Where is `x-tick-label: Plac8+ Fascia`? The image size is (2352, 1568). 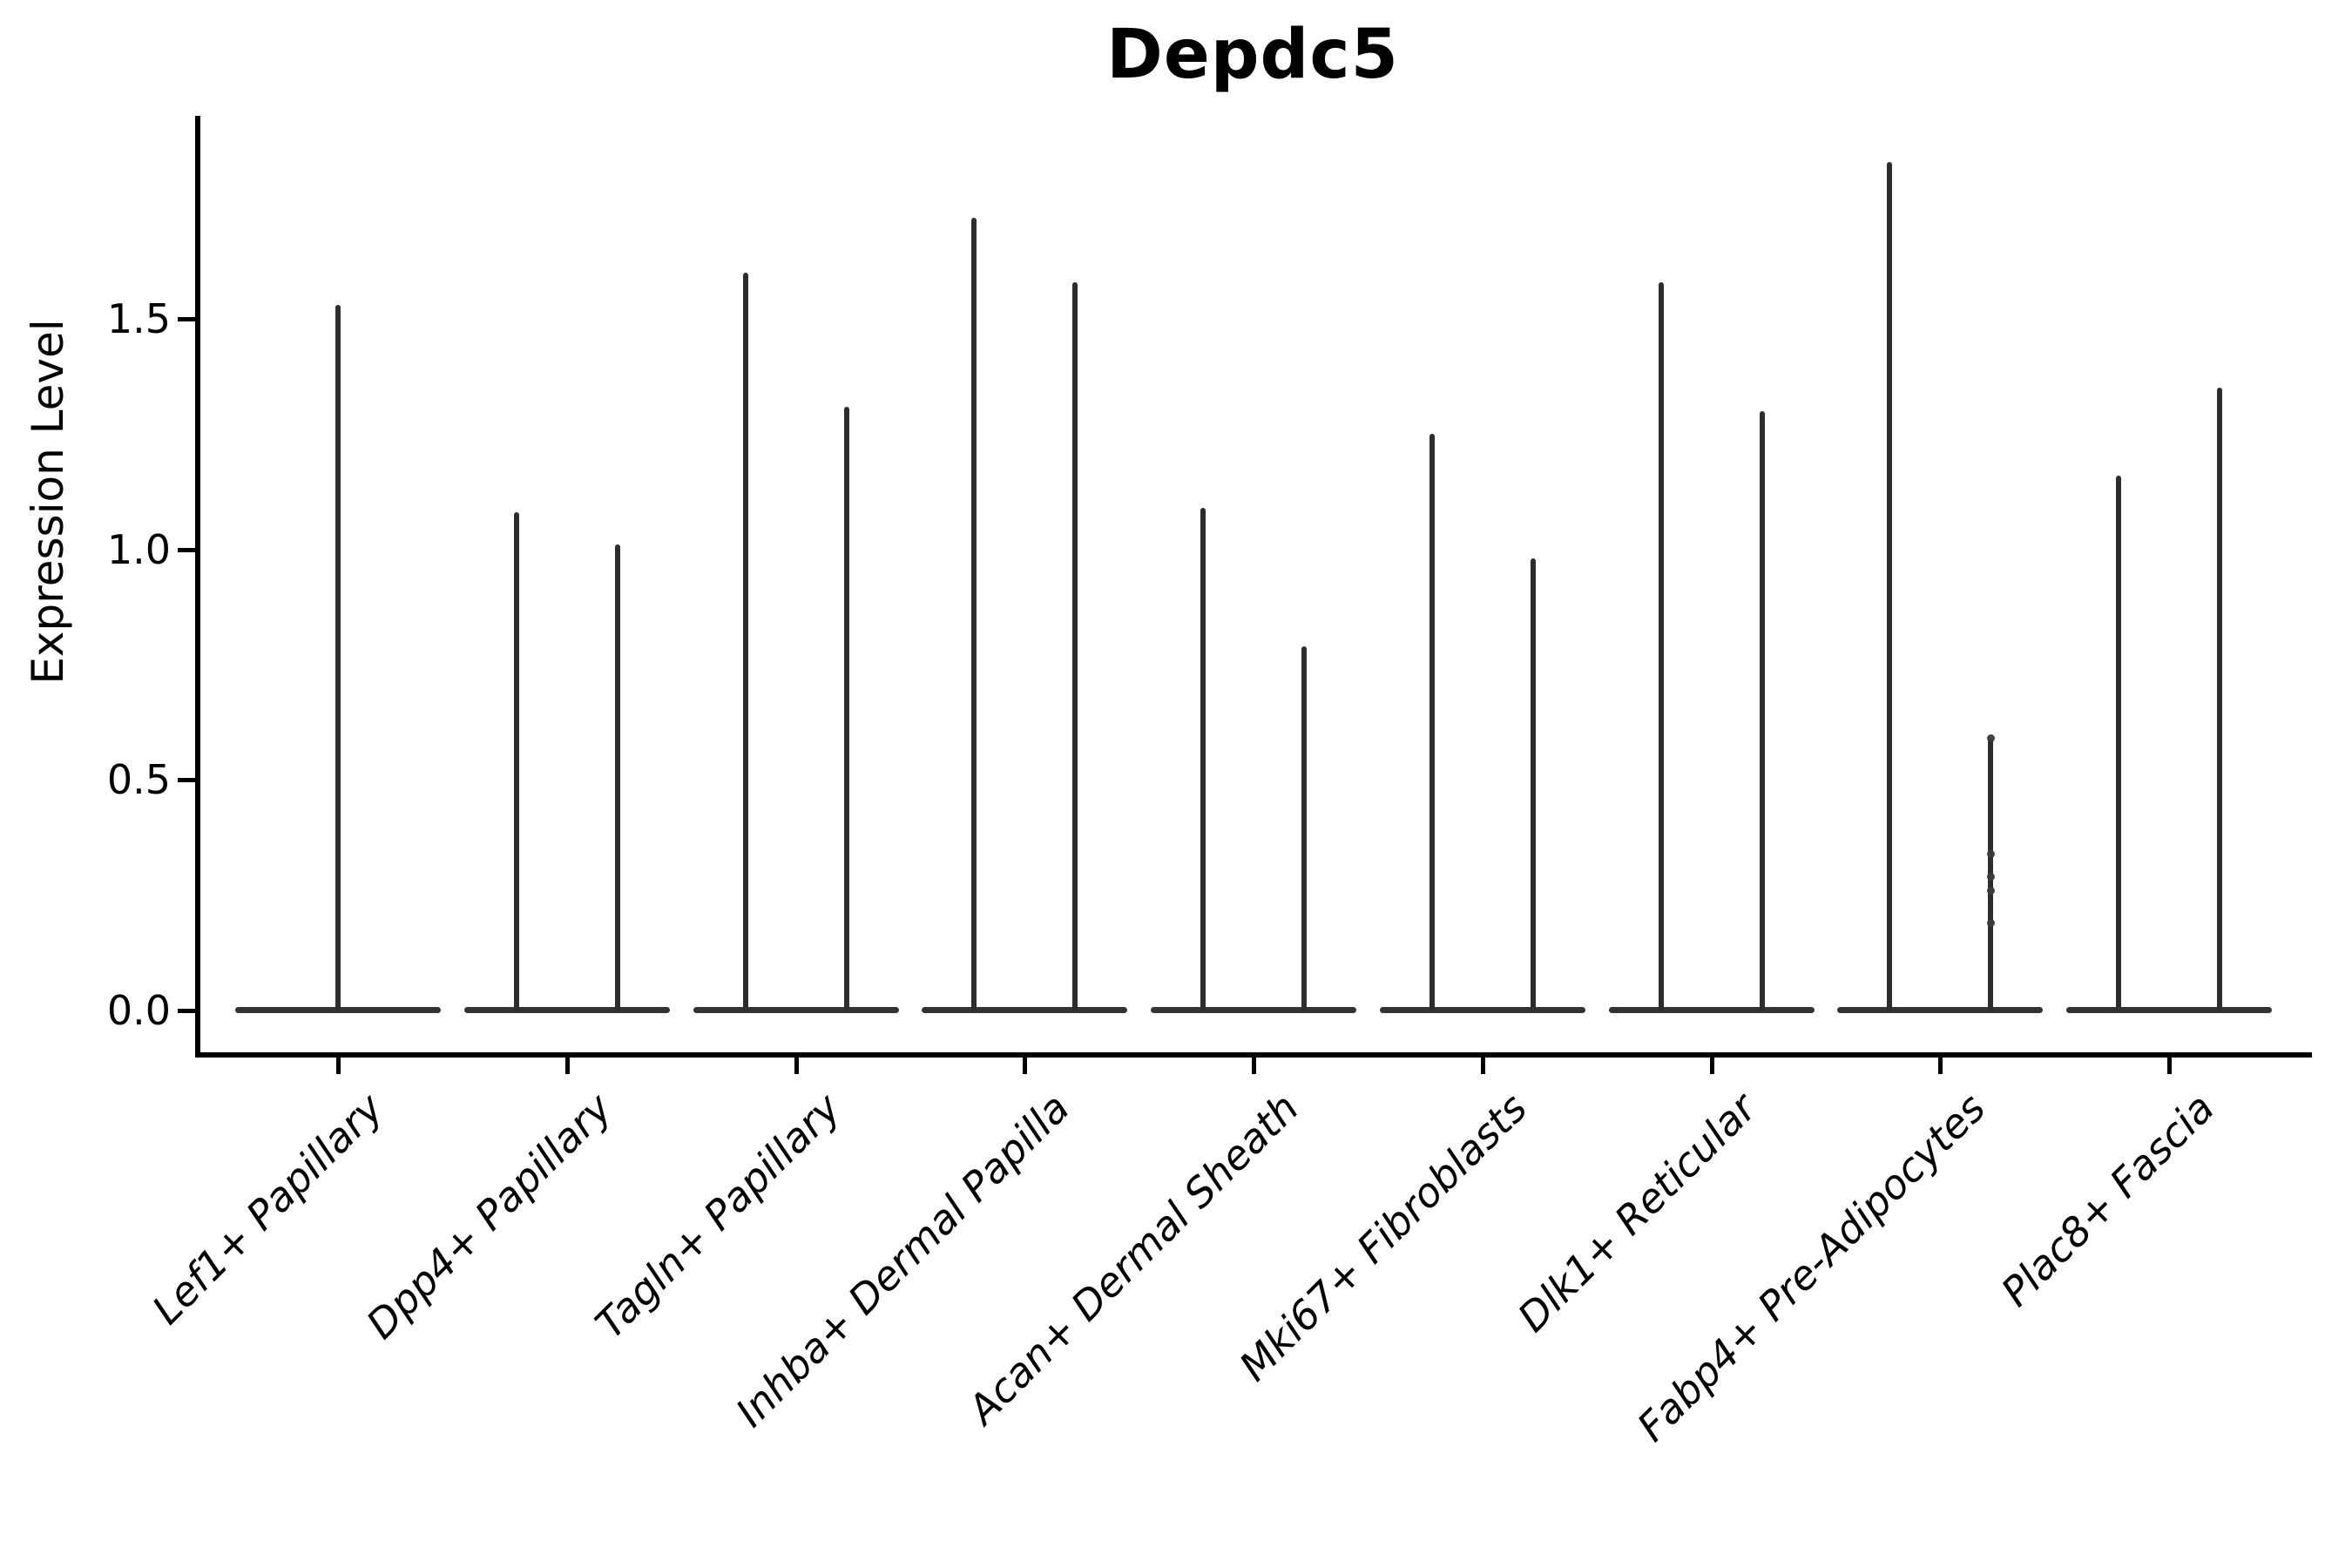 x-tick-label: Plac8+ Fascia is located at coordinates (2107, 1199).